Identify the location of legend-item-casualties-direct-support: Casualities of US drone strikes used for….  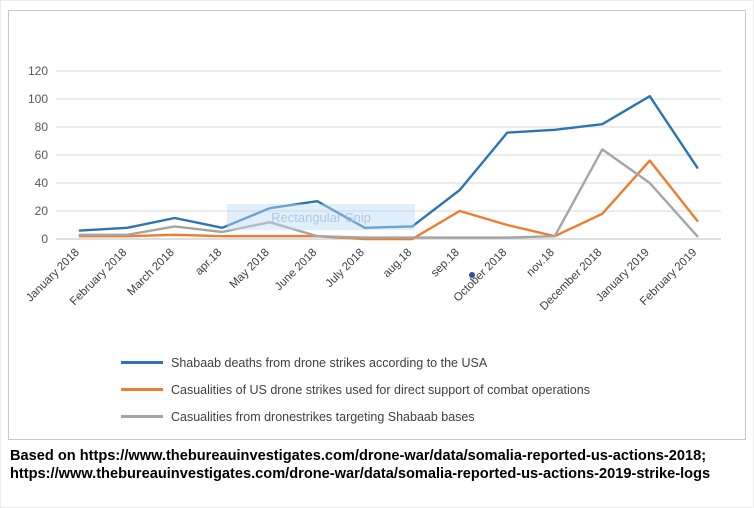
(355, 389).